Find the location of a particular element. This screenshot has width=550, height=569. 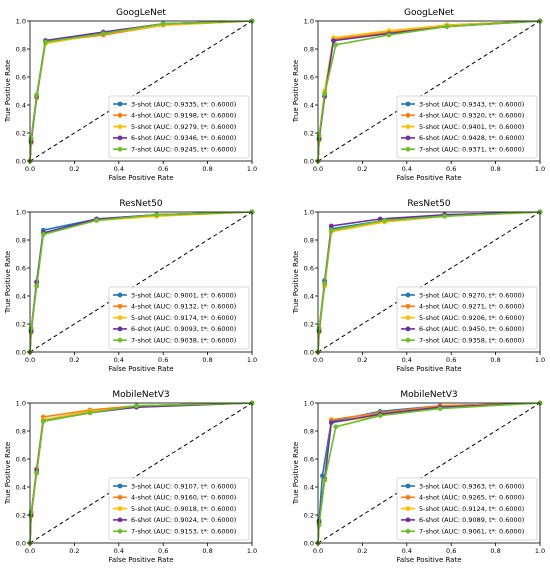

y-tick-label: 0.2 is located at coordinates (21, 515).